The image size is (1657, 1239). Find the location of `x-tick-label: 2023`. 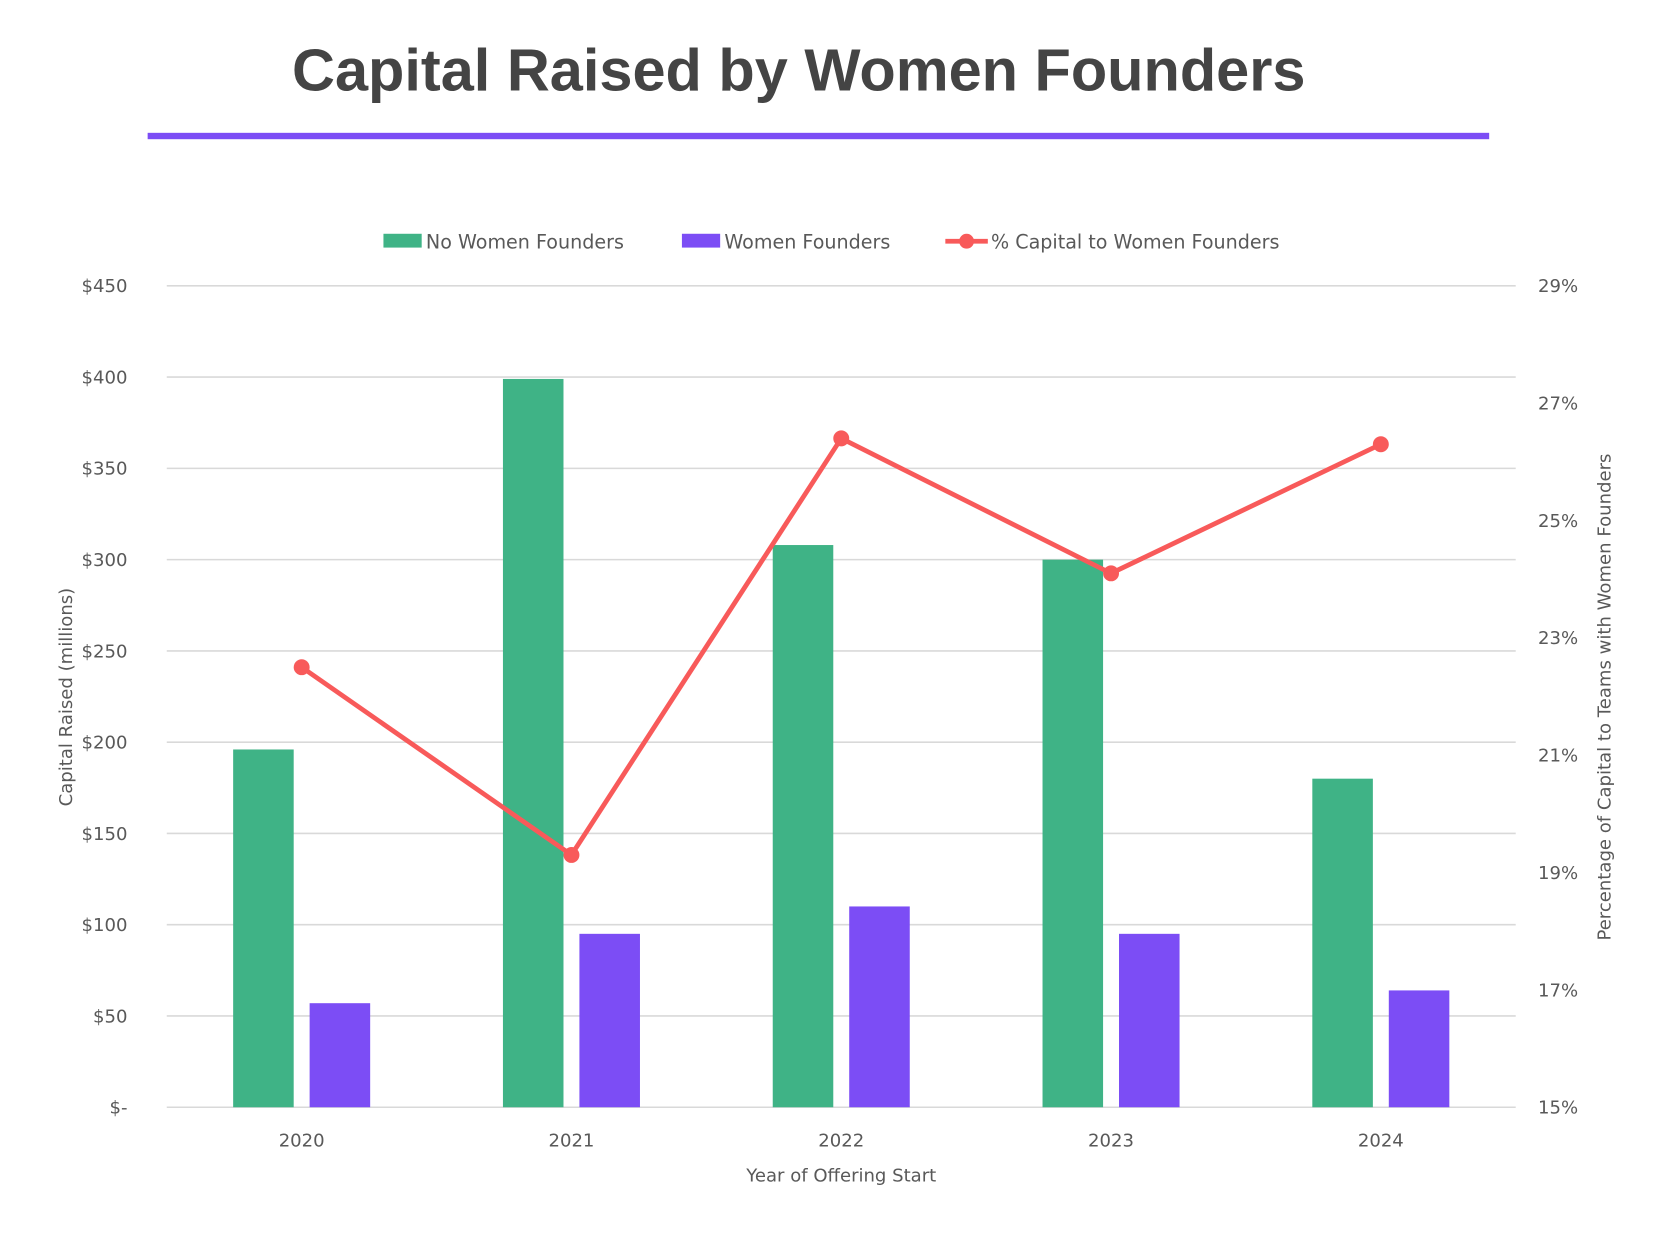

x-tick-label: 2023 is located at coordinates (1111, 1141).